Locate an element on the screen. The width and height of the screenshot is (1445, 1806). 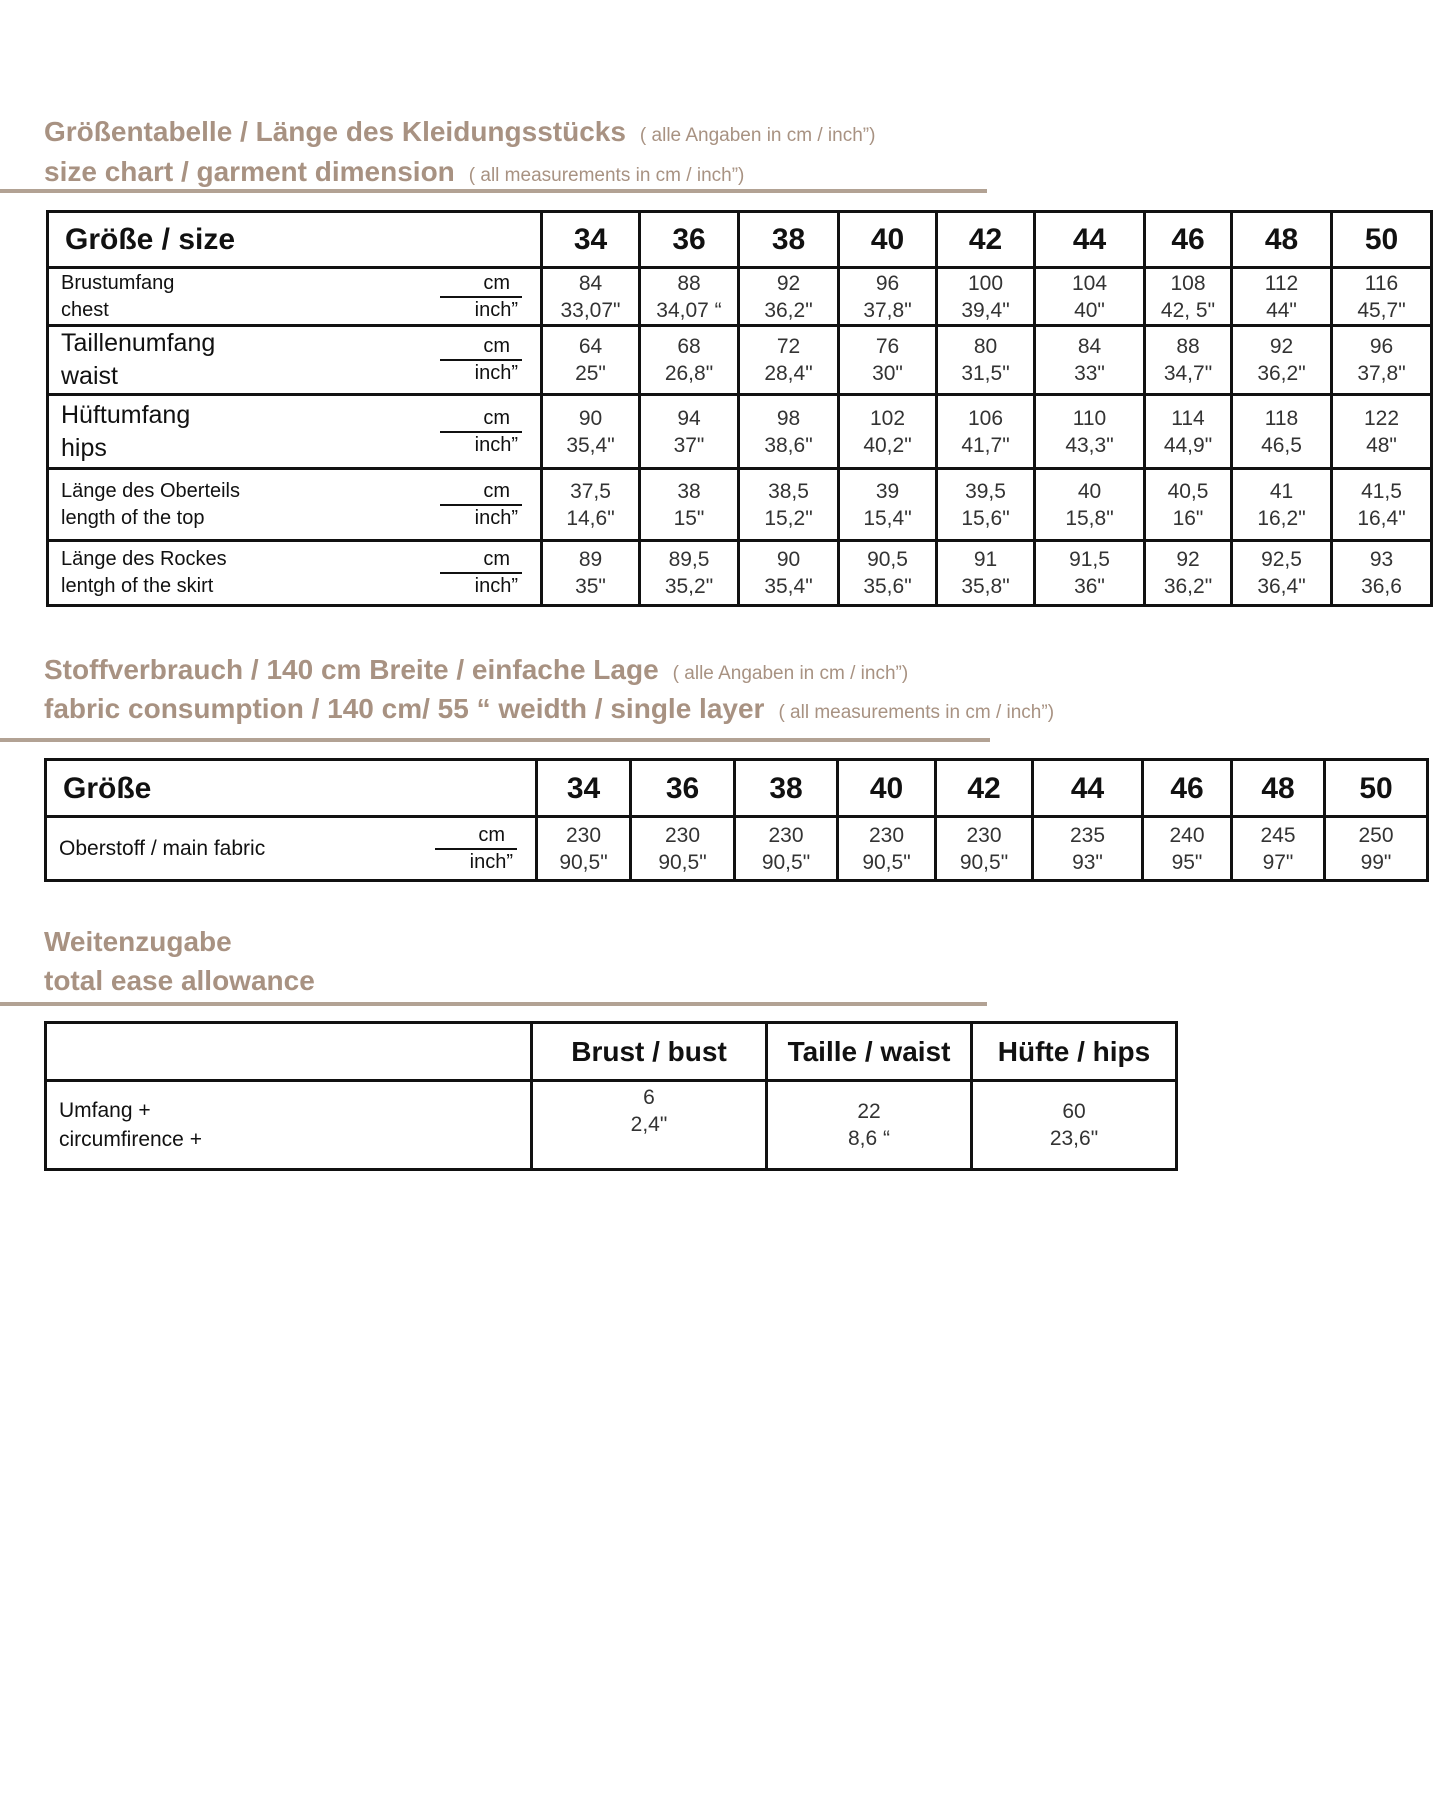
value-cell: 92 36,2" is located at coordinates (788, 296).